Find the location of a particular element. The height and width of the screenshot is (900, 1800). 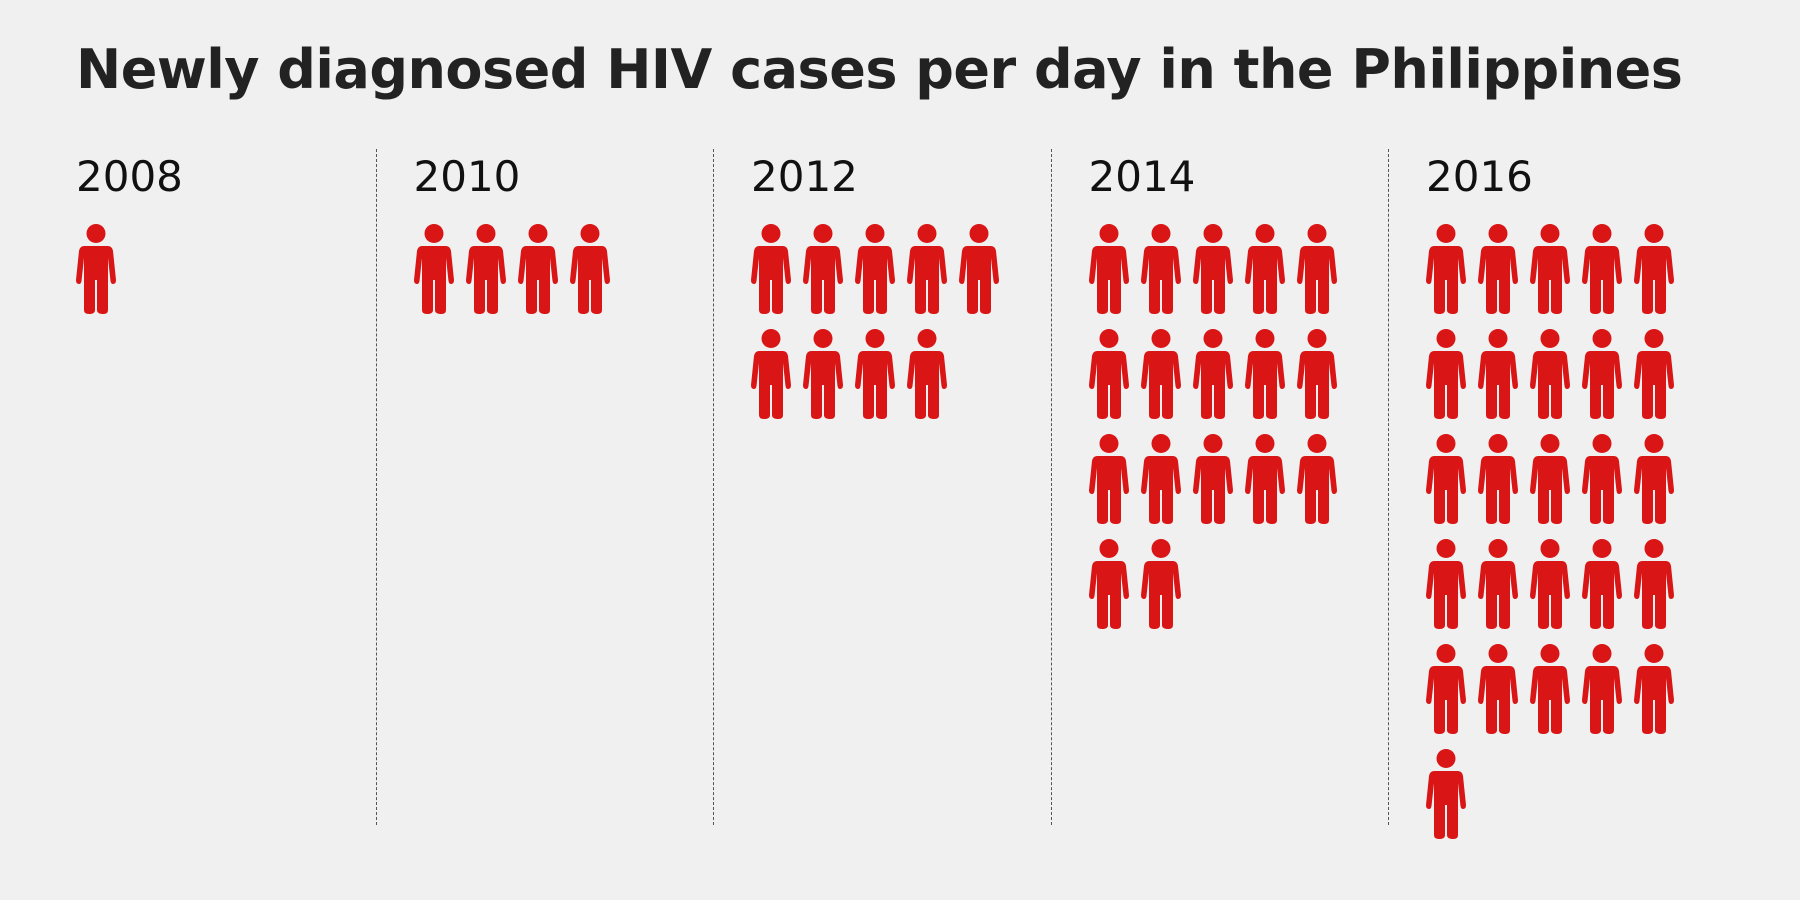

year-label: 2016 is located at coordinates (1479, 176).